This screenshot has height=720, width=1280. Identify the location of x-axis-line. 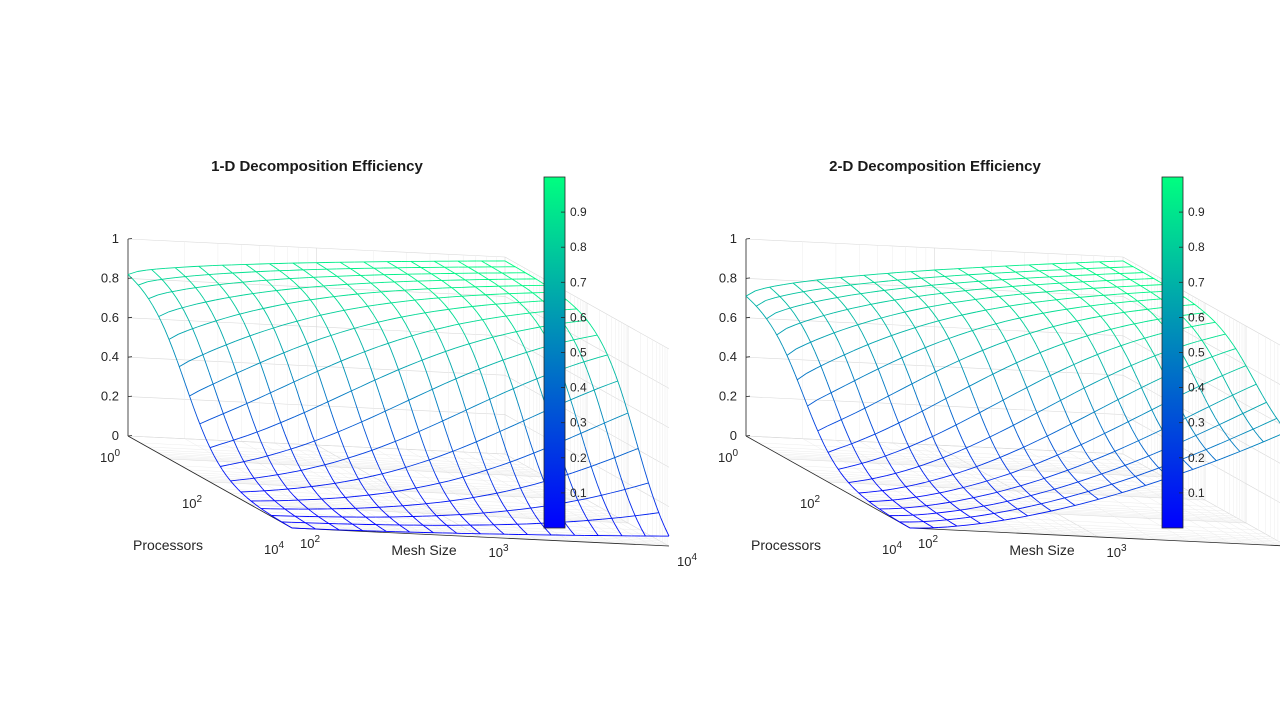
(480, 537).